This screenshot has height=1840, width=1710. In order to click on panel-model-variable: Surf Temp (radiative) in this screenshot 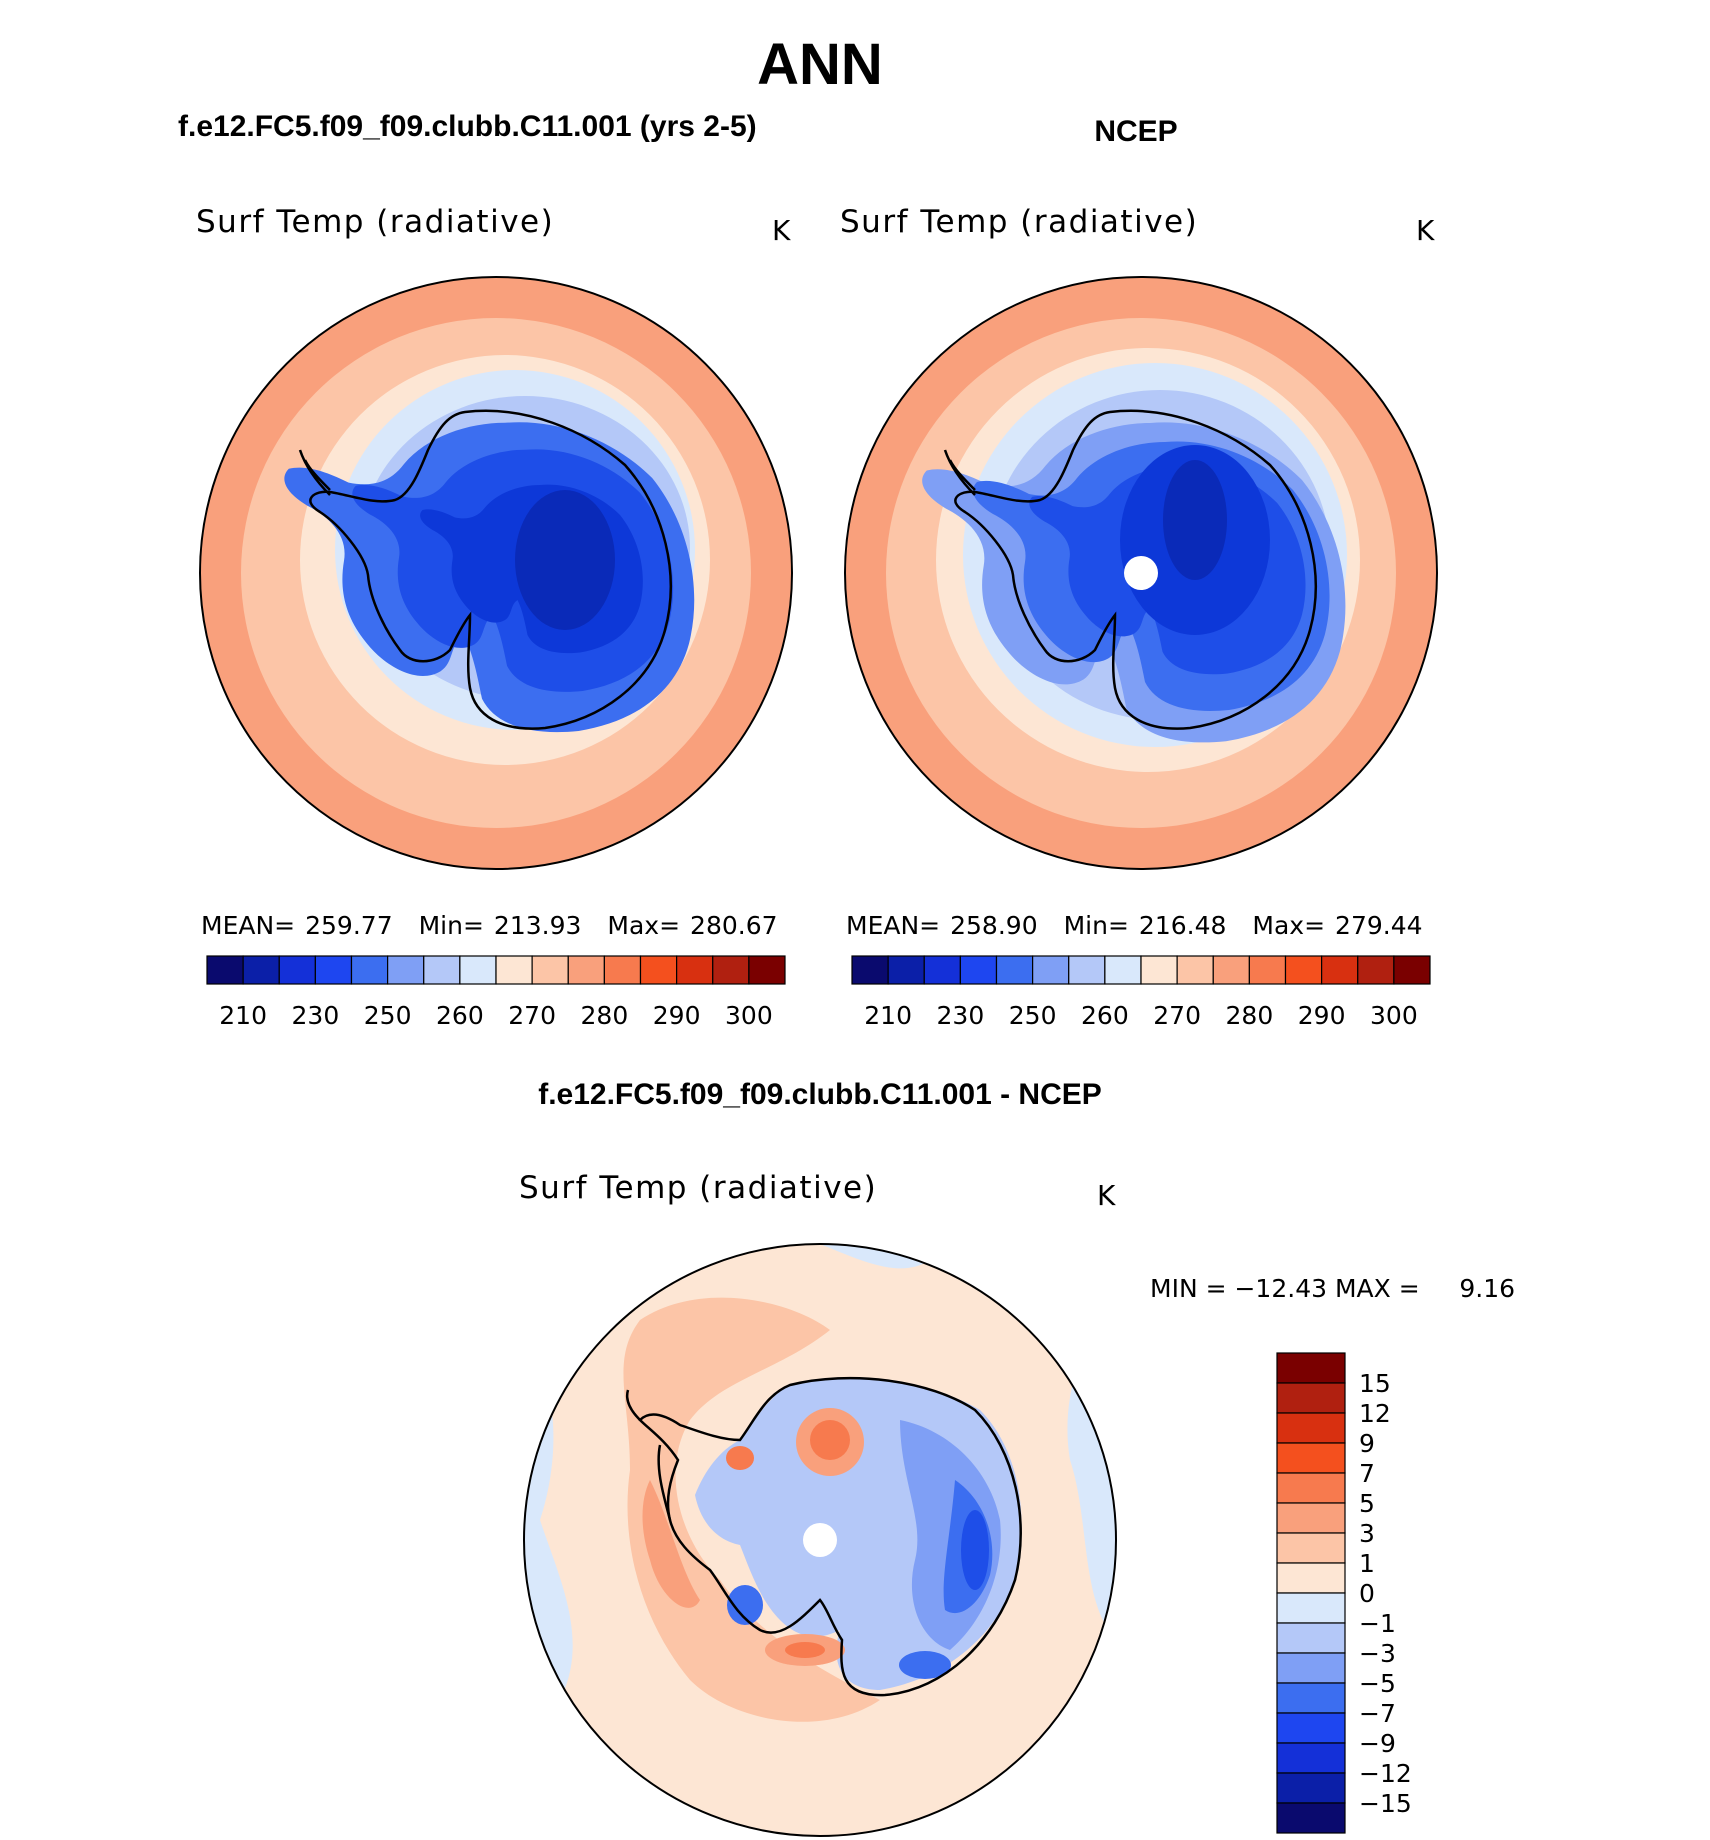, I will do `click(375, 222)`.